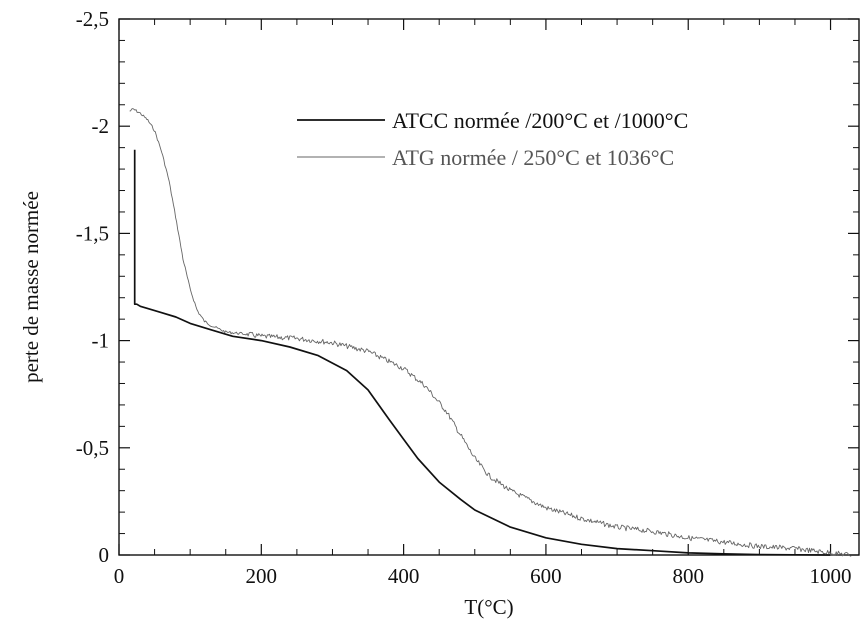 Image resolution: width=861 pixels, height=624 pixels. Describe the element at coordinates (831, 576) in the screenshot. I see `x-tick-label: 1000` at that location.